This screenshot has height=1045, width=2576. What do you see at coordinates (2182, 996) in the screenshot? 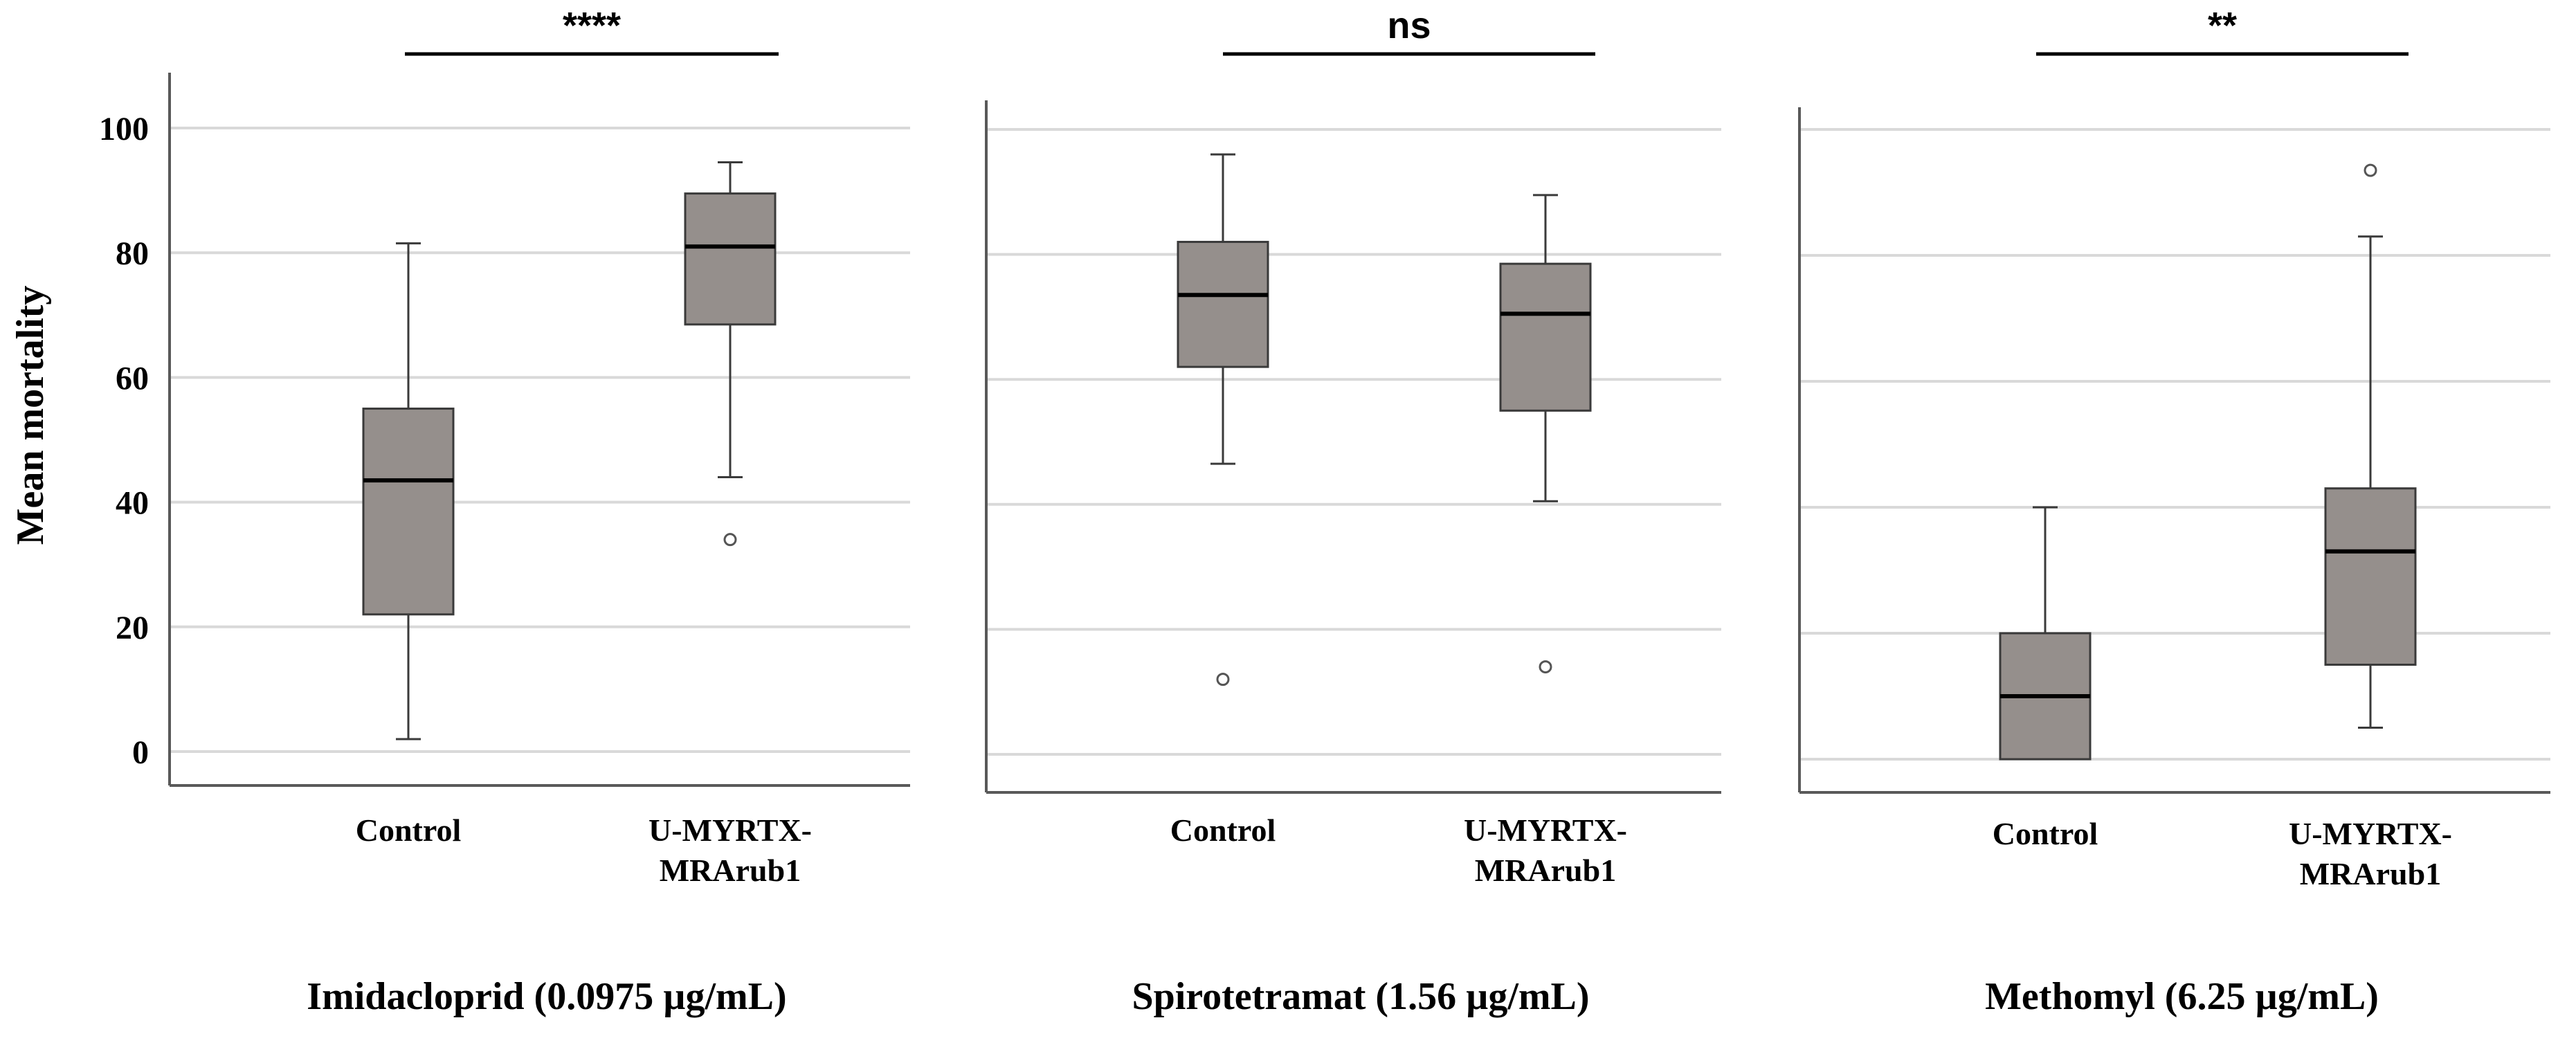
I see `panel-title: Methomyl (6.25 µg/mL)` at bounding box center [2182, 996].